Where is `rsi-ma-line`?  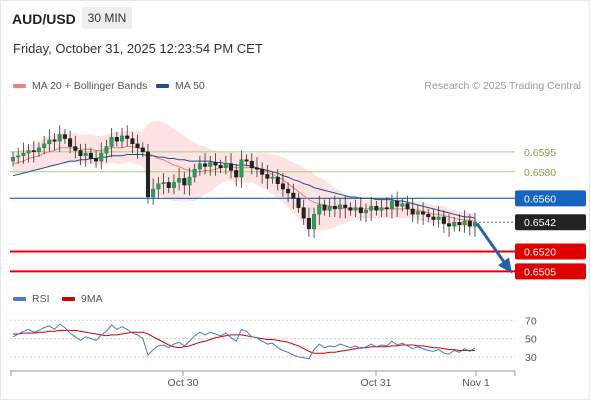 rsi-ma-line is located at coordinates (244, 341).